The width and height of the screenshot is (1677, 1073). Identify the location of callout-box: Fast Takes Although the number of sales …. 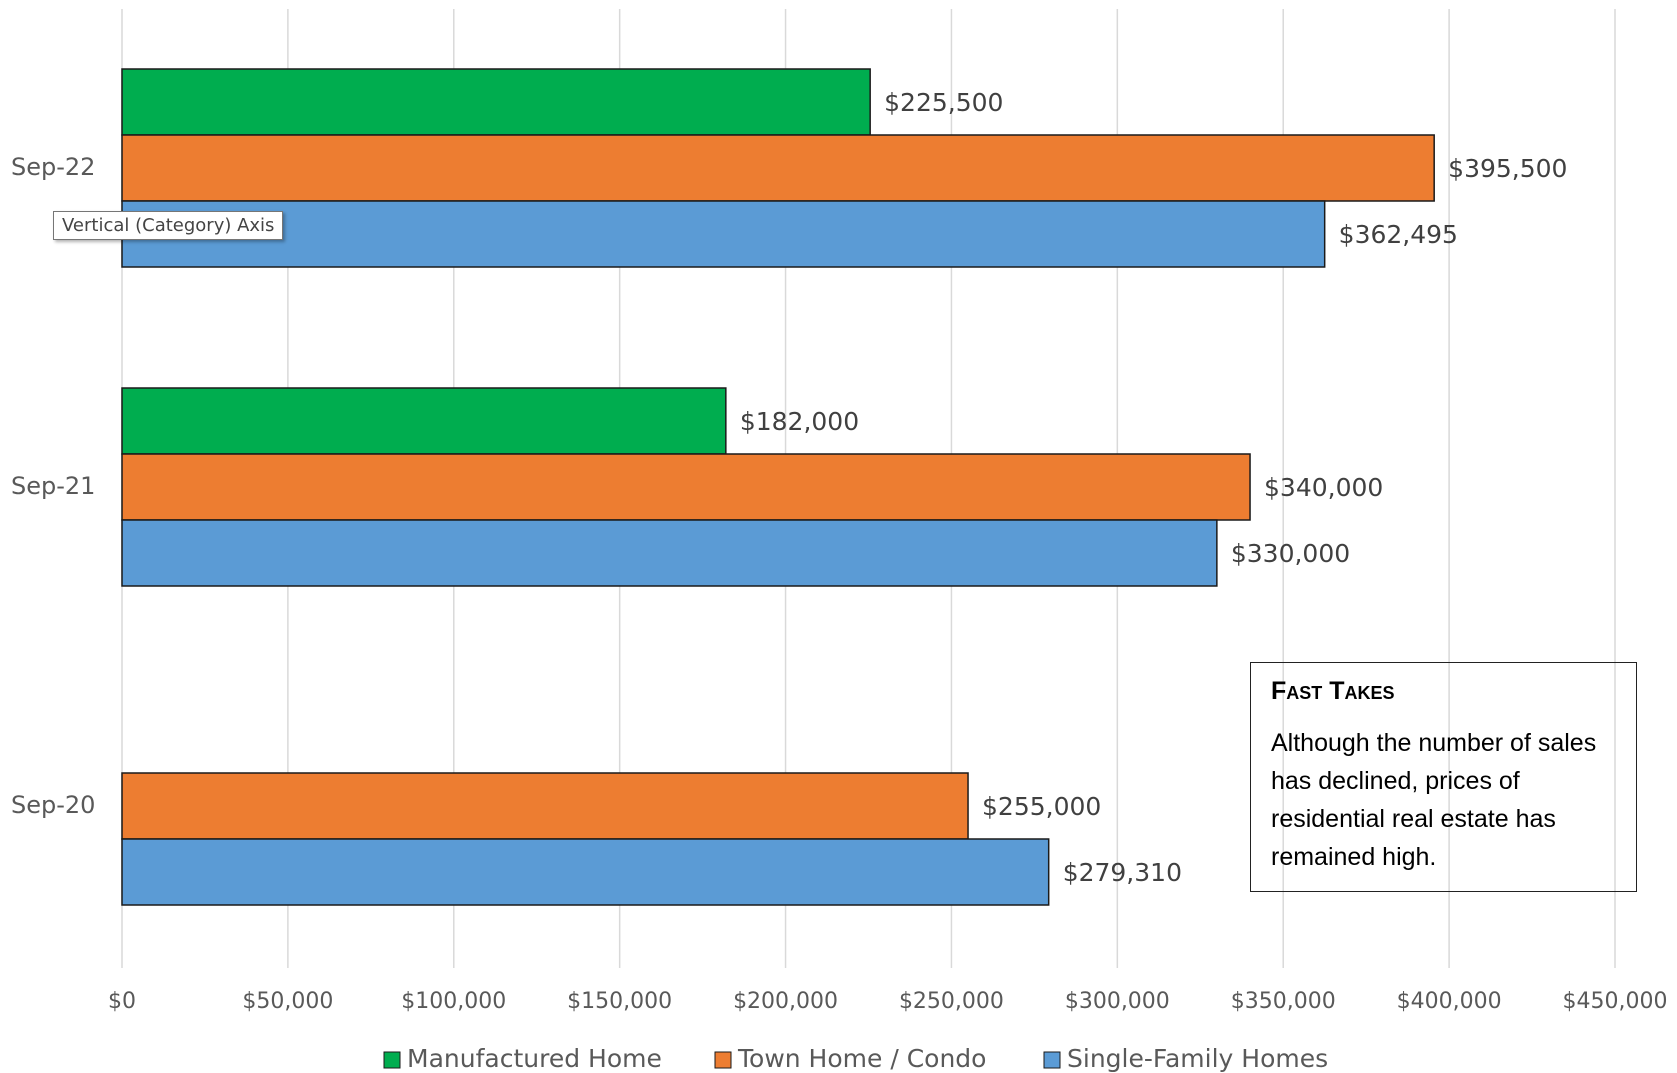
(1443, 777).